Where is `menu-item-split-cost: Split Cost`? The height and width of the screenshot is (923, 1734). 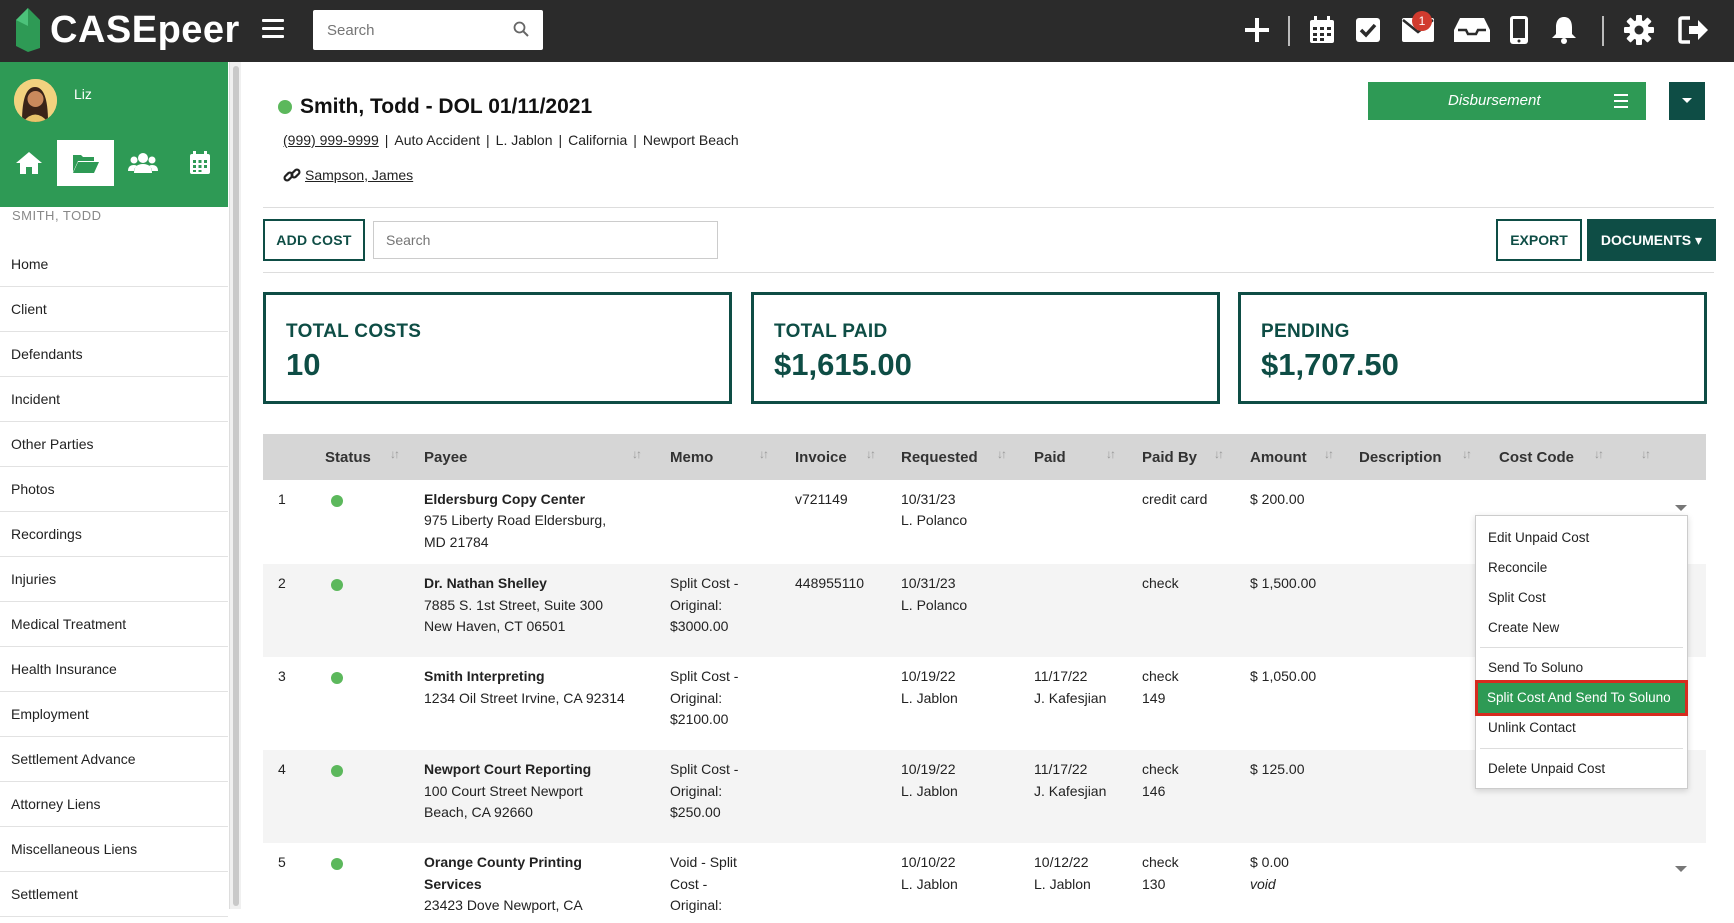
menu-item-split-cost: Split Cost is located at coordinates (1517, 597).